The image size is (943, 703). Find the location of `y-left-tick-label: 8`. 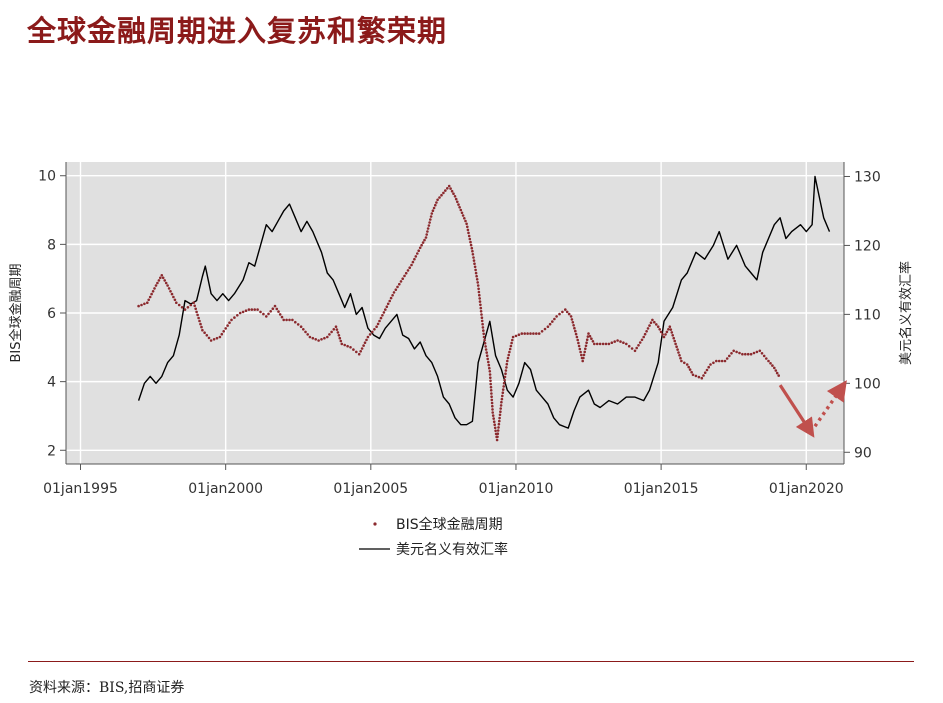

y-left-tick-label: 8 is located at coordinates (51, 245).